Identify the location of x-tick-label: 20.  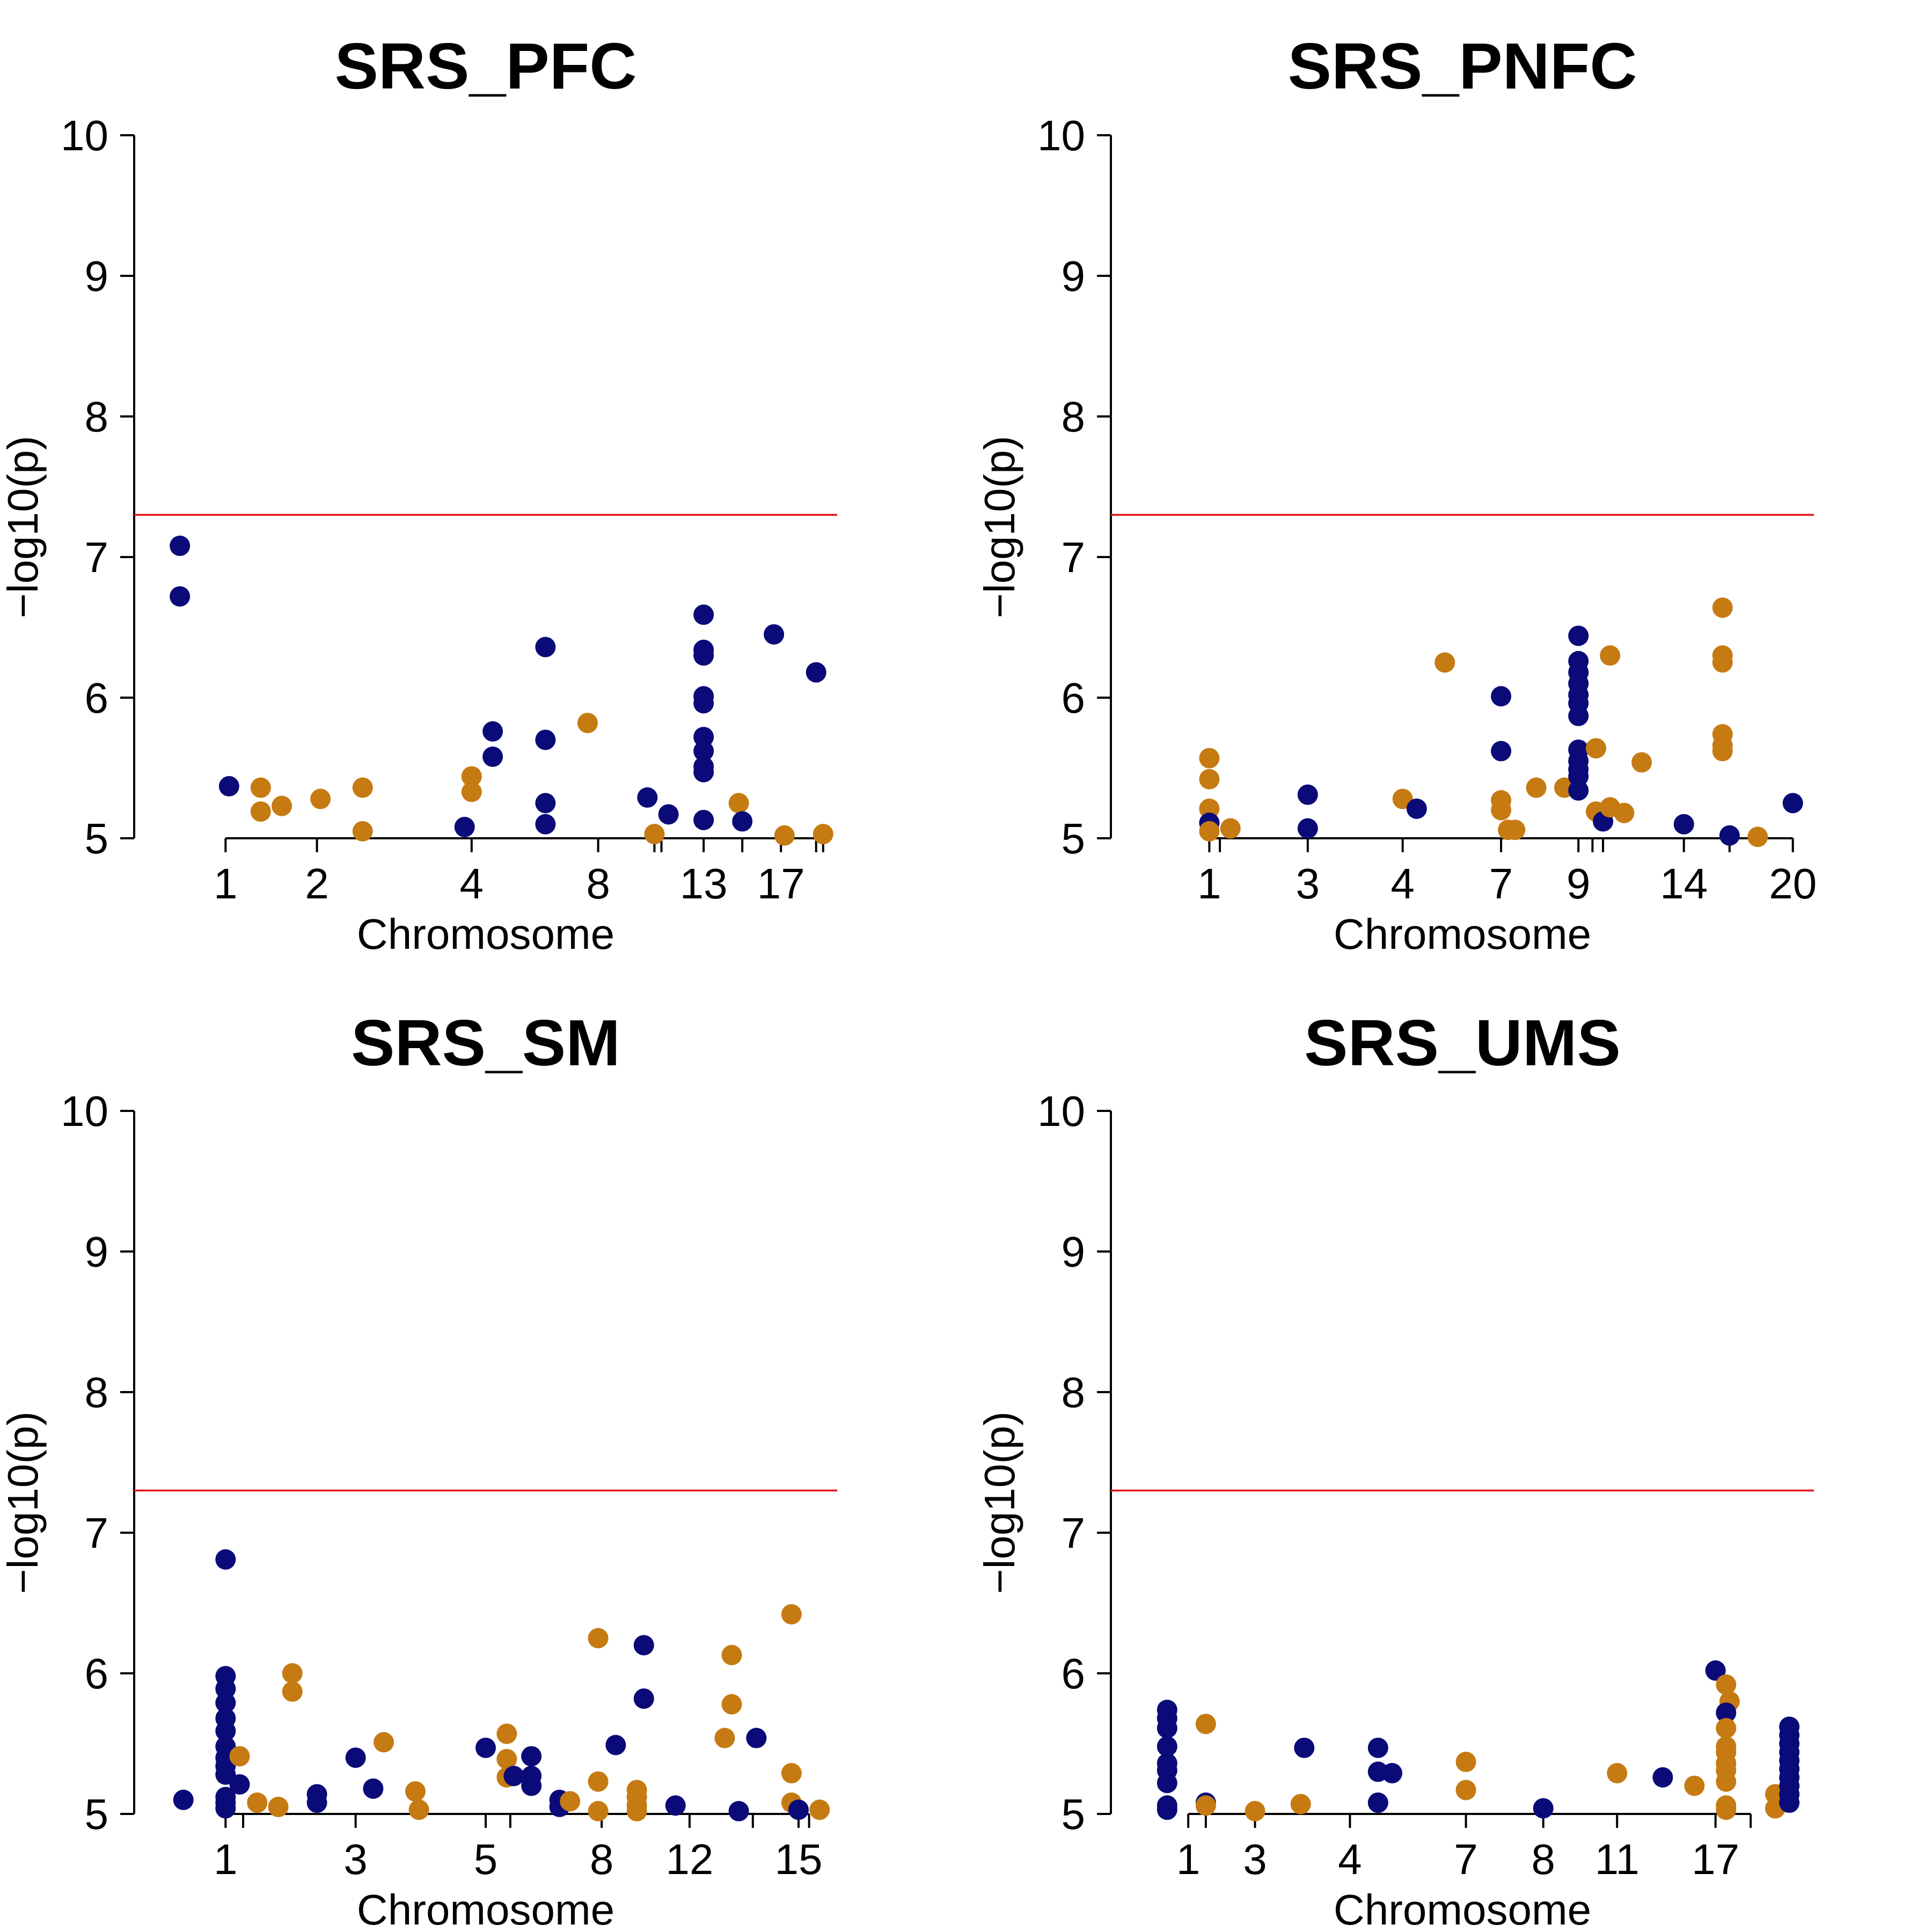
(1793, 884).